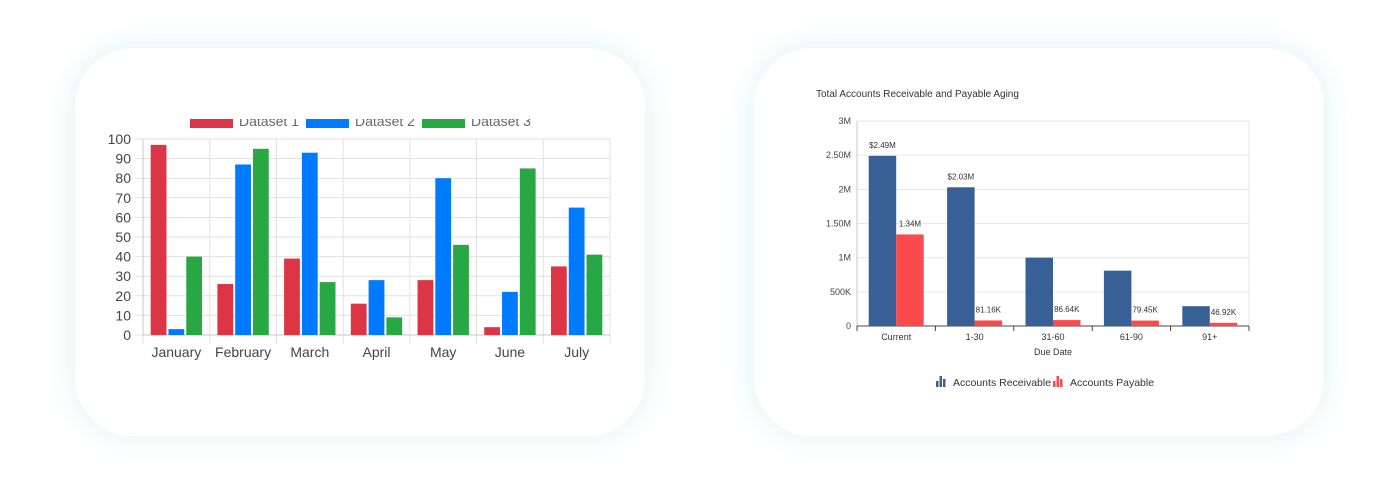  I want to click on y-tick-label: 80, so click(123, 178).